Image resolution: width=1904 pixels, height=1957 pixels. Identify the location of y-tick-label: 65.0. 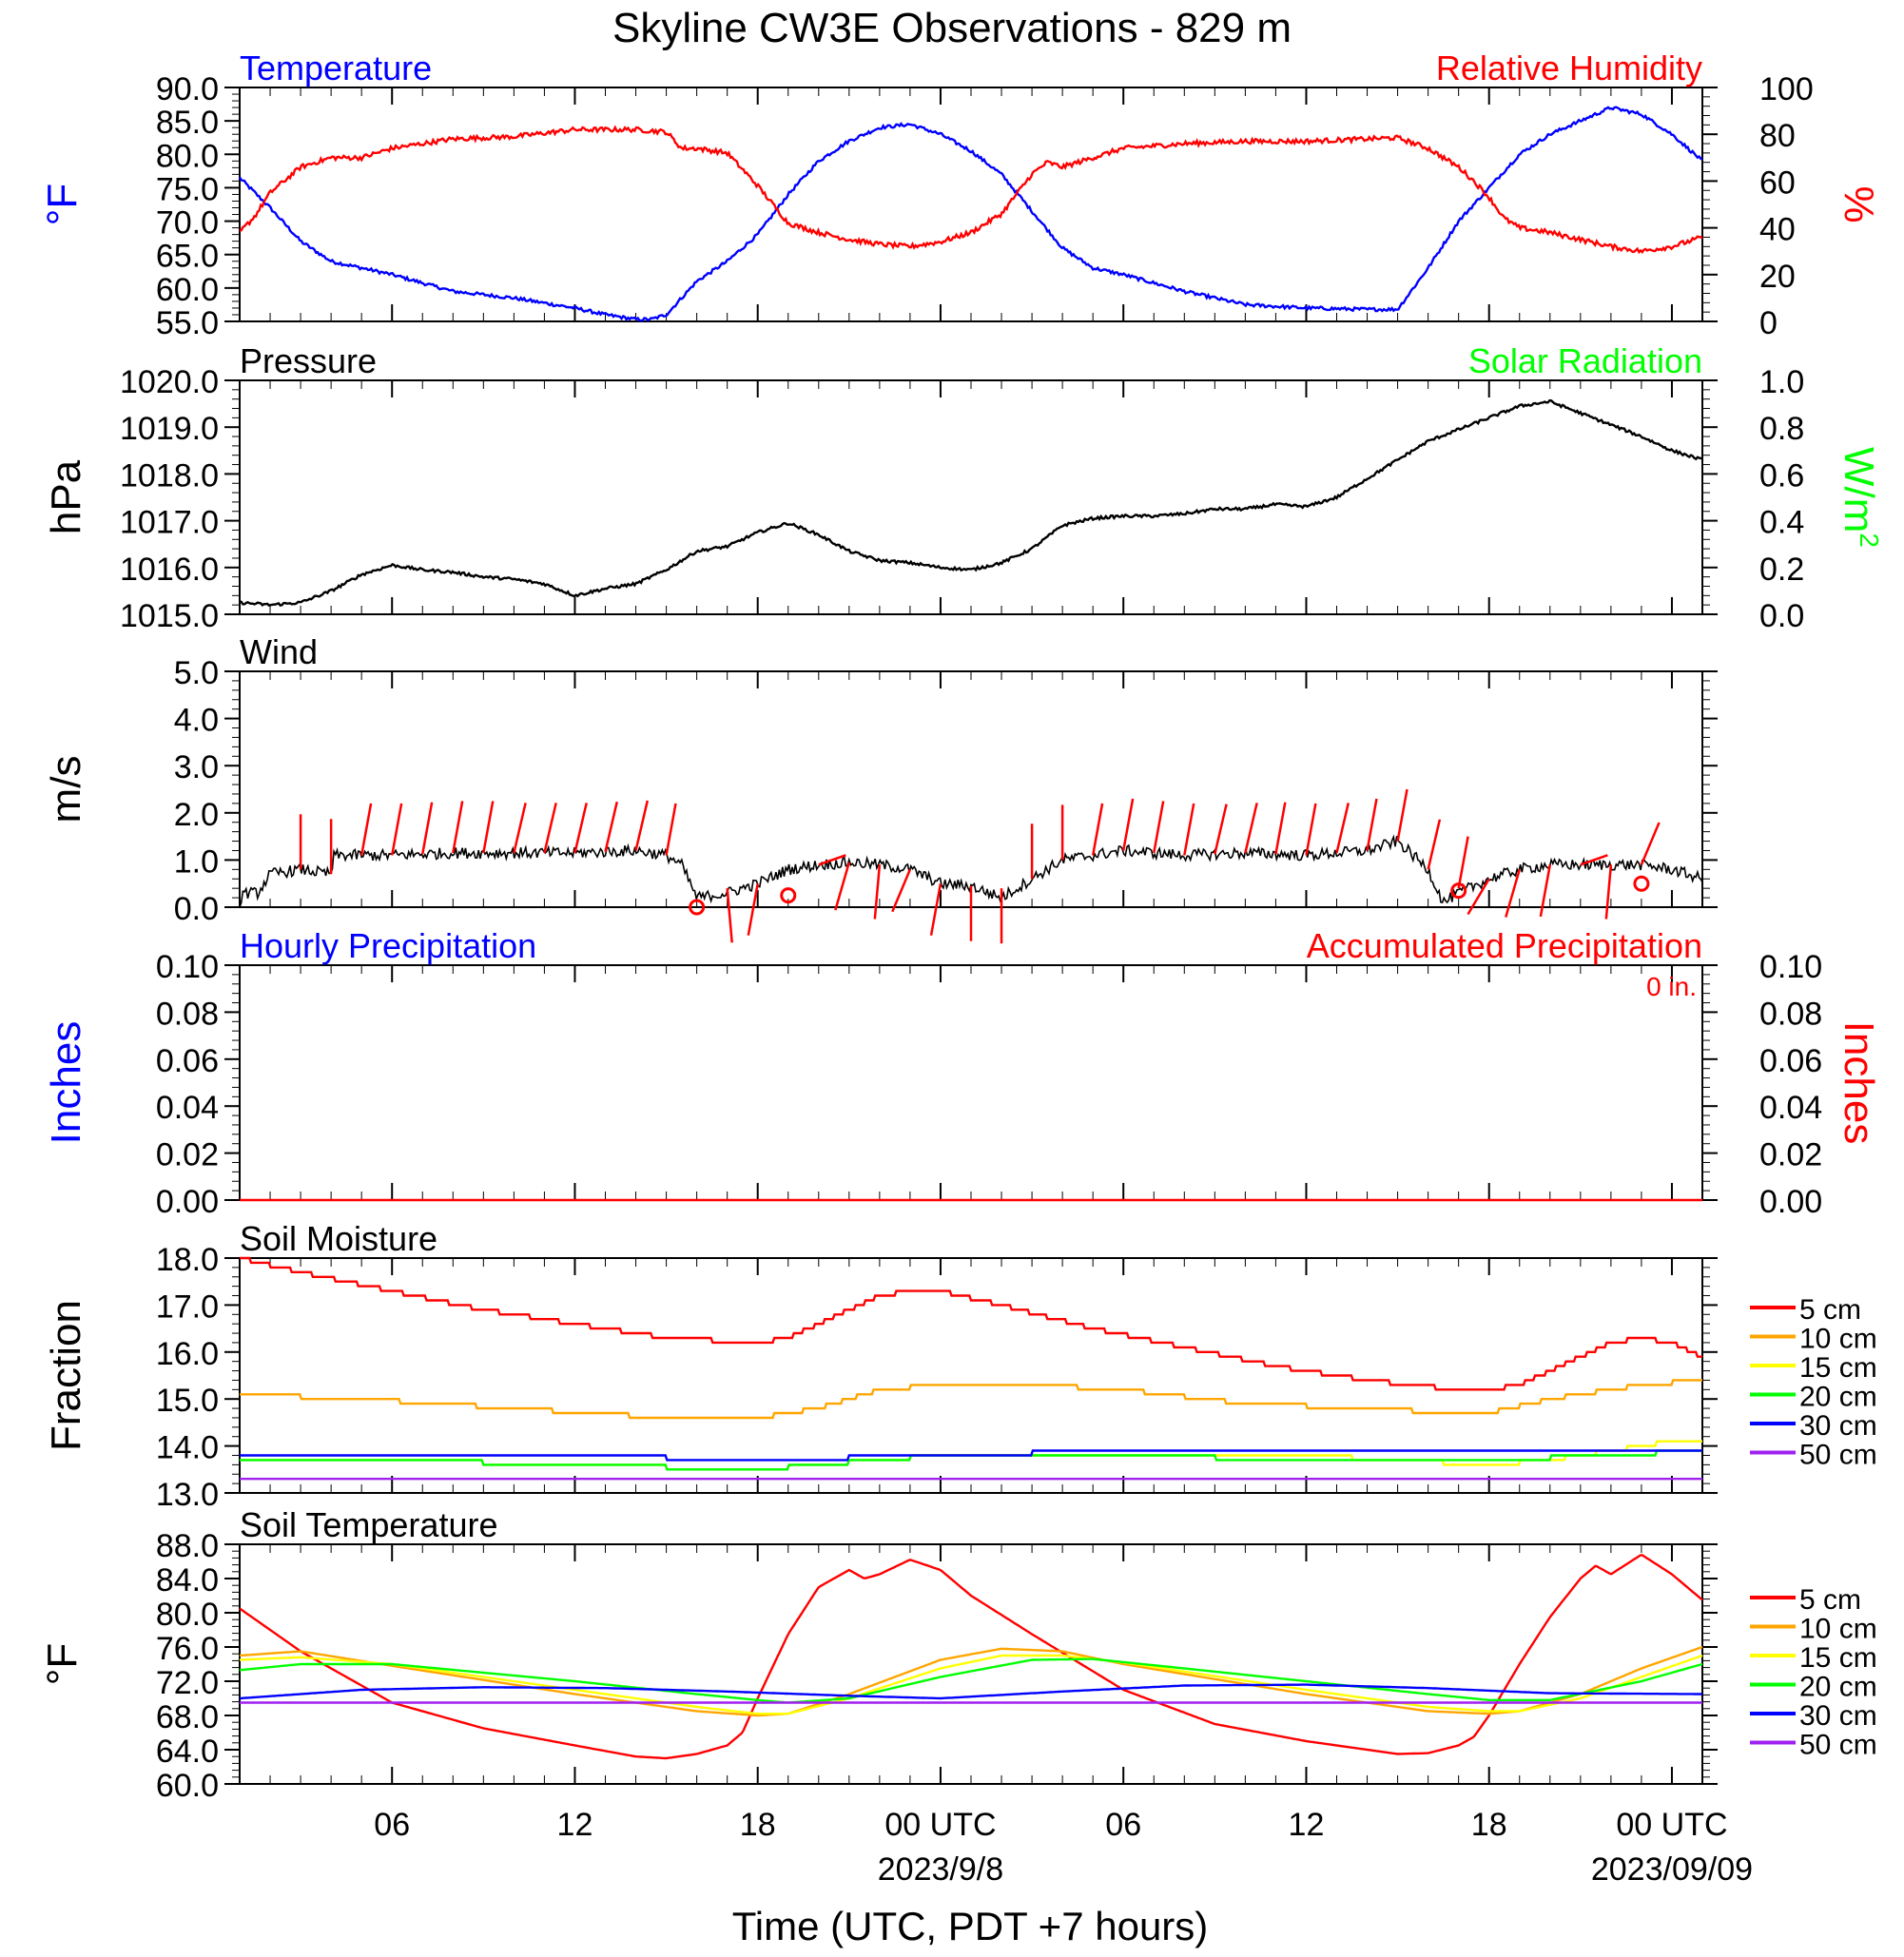
(187, 257).